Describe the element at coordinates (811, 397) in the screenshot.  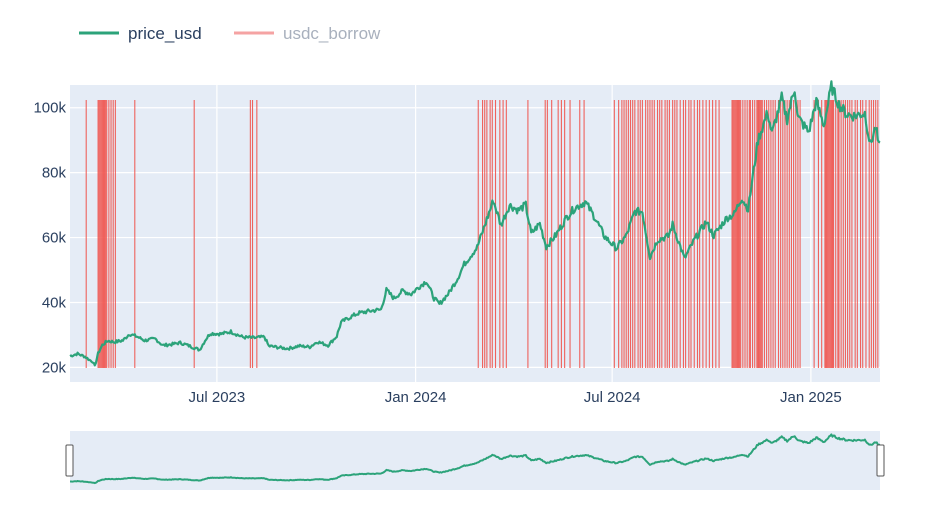
I see `x-tick-label: Jan 2025` at that location.